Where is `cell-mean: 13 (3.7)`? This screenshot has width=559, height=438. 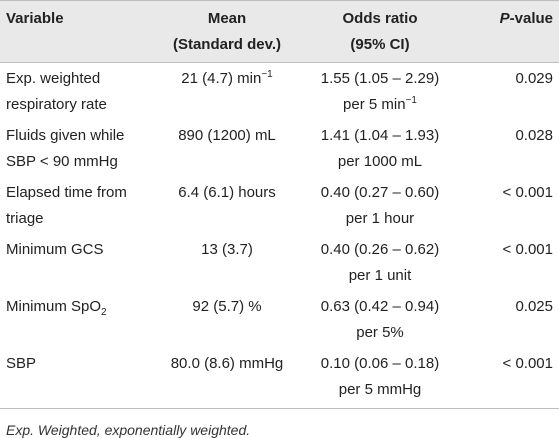
cell-mean: 13 (3.7) is located at coordinates (227, 249).